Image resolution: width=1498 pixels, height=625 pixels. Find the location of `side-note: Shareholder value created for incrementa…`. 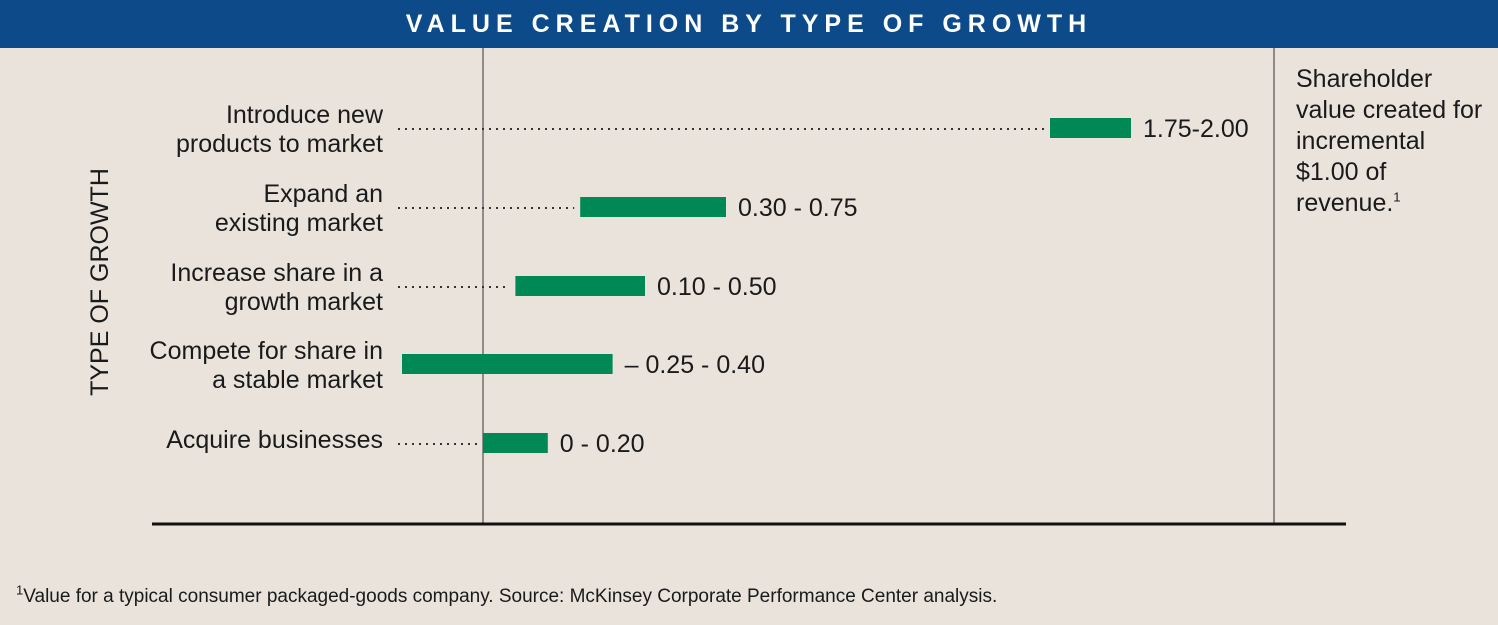

side-note: Shareholder value created for incrementa… is located at coordinates (1391, 141).